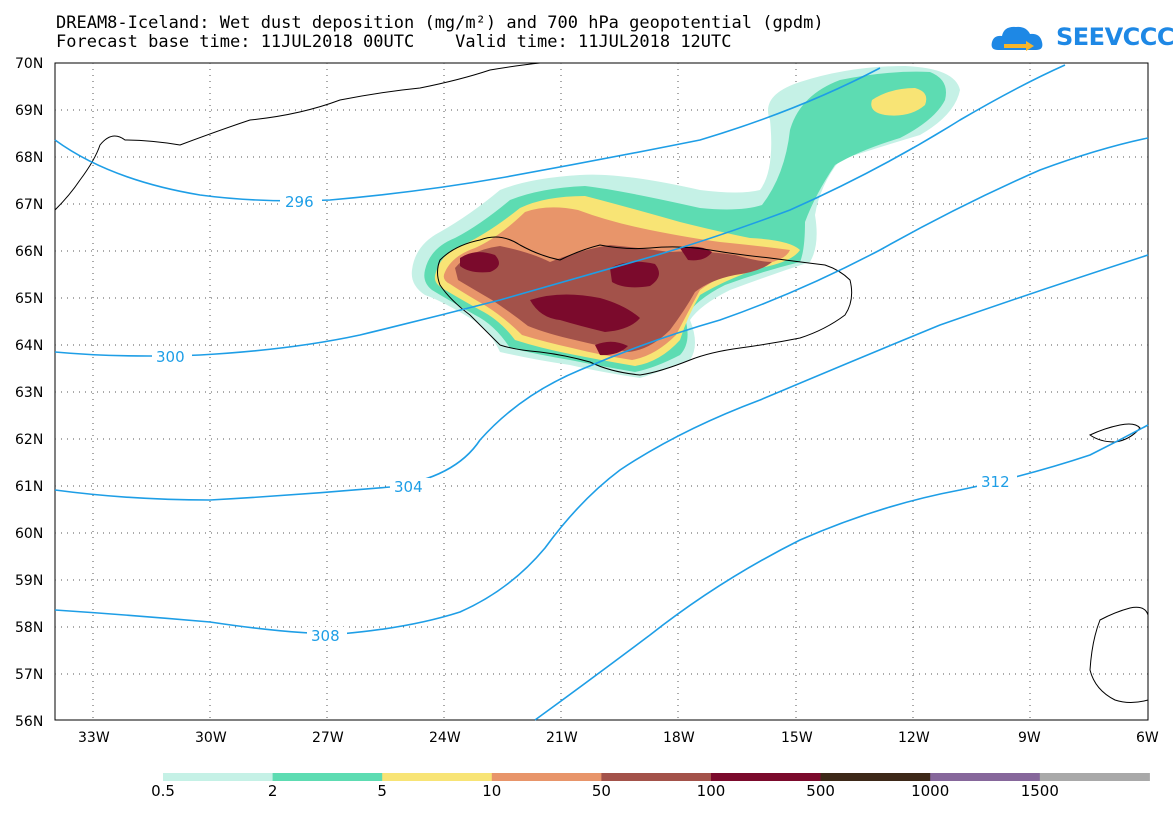 This screenshot has width=1175, height=815. I want to click on colorbar-label: 100, so click(711, 791).